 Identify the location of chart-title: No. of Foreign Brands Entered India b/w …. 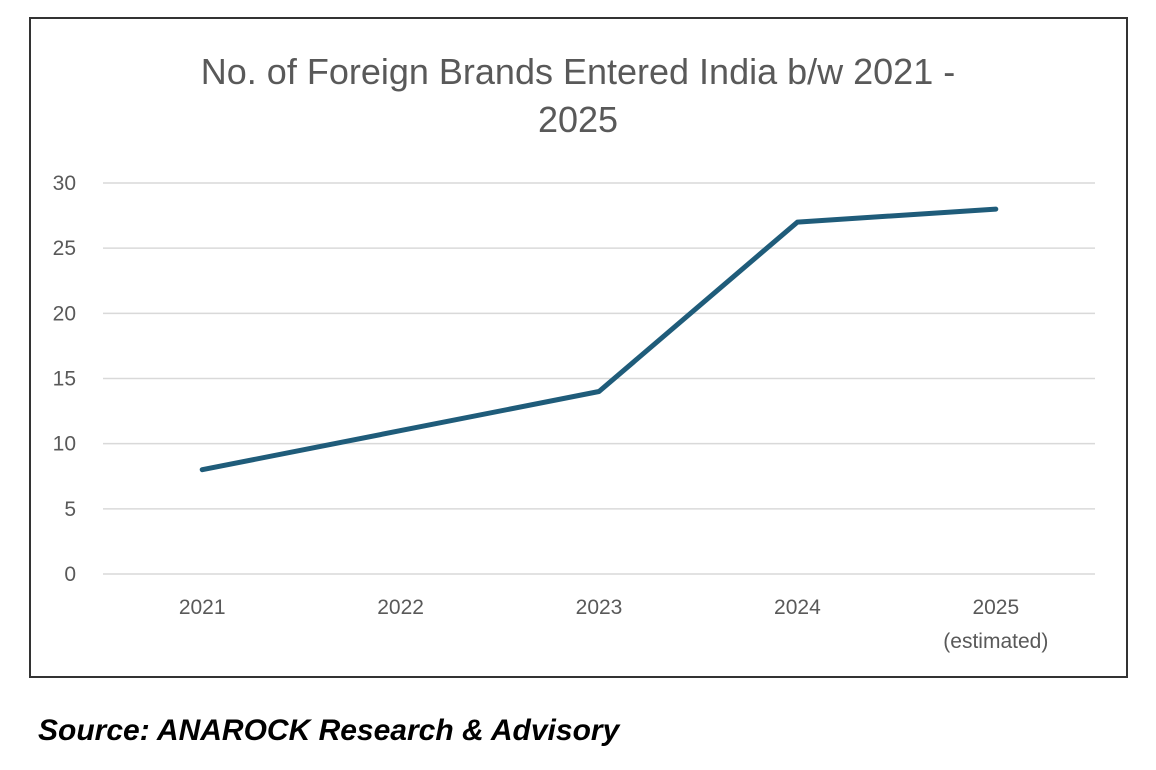
(578, 95).